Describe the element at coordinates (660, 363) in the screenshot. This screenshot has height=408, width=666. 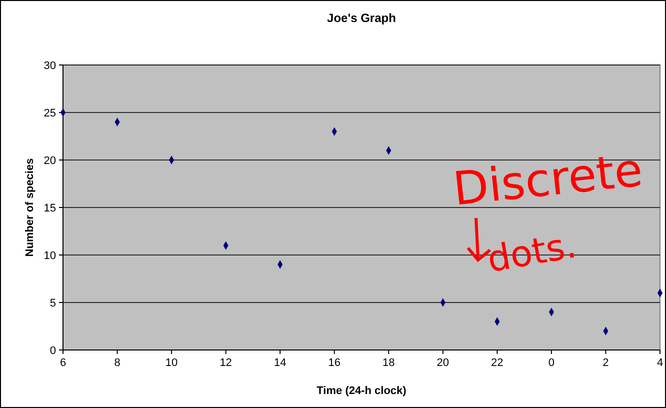
I see `x-tick-label: 4` at that location.